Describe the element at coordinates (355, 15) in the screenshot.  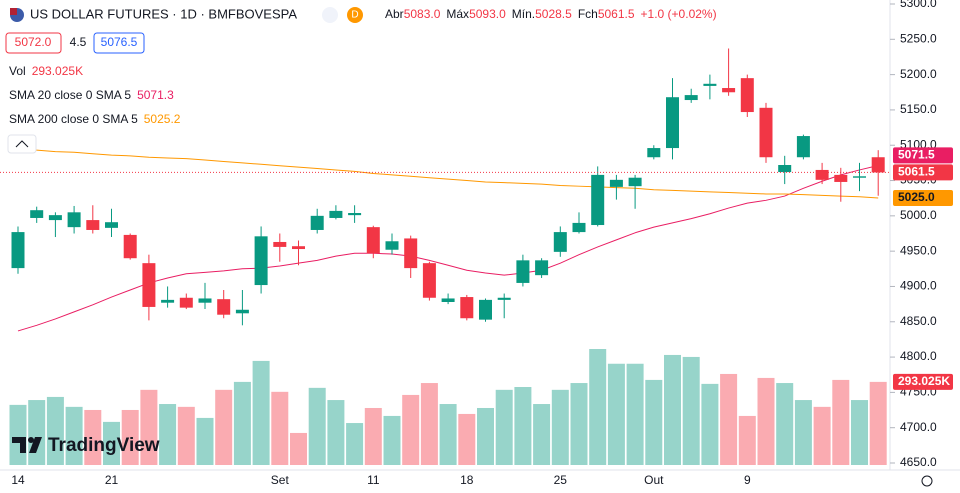
I see `delay-icon` at that location.